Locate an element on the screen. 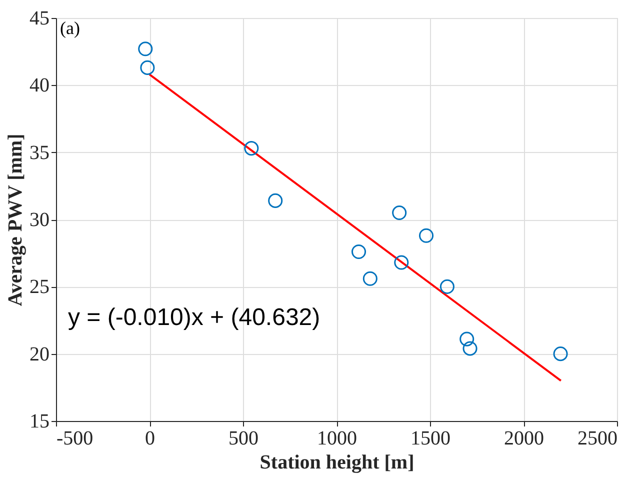 The height and width of the screenshot is (477, 643). x-axis-title: Station height [m] is located at coordinates (337, 463).